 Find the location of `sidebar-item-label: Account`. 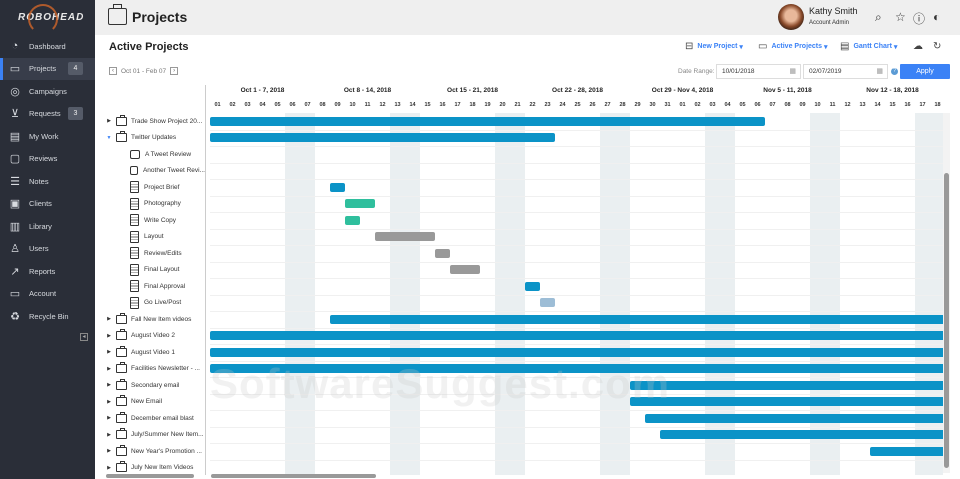

sidebar-item-label: Account is located at coordinates (43, 294).